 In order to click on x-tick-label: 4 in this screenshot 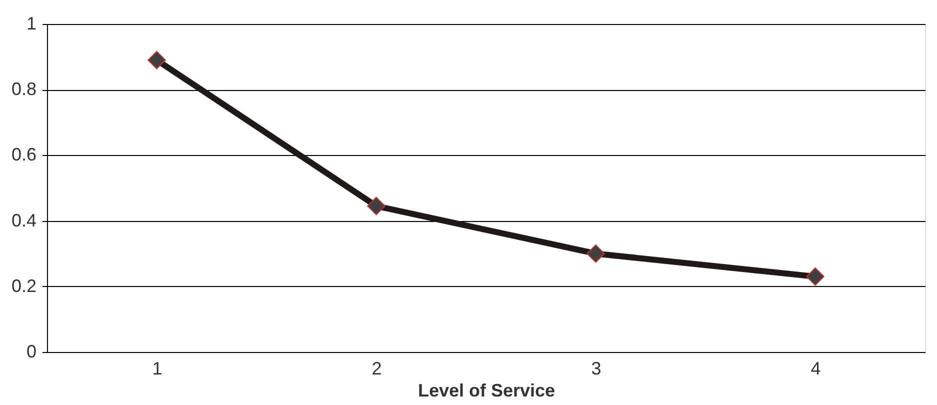, I will do `click(815, 368)`.